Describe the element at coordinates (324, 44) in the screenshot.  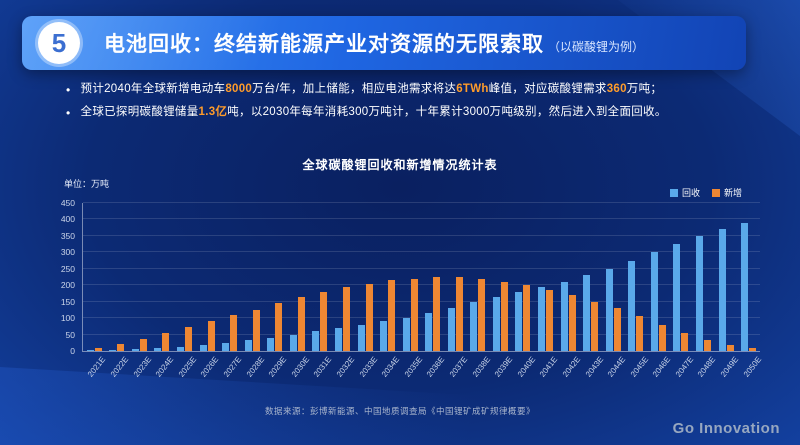
I see `slide-title: 电池回收：终结新能源产业对资源的无限索取` at that location.